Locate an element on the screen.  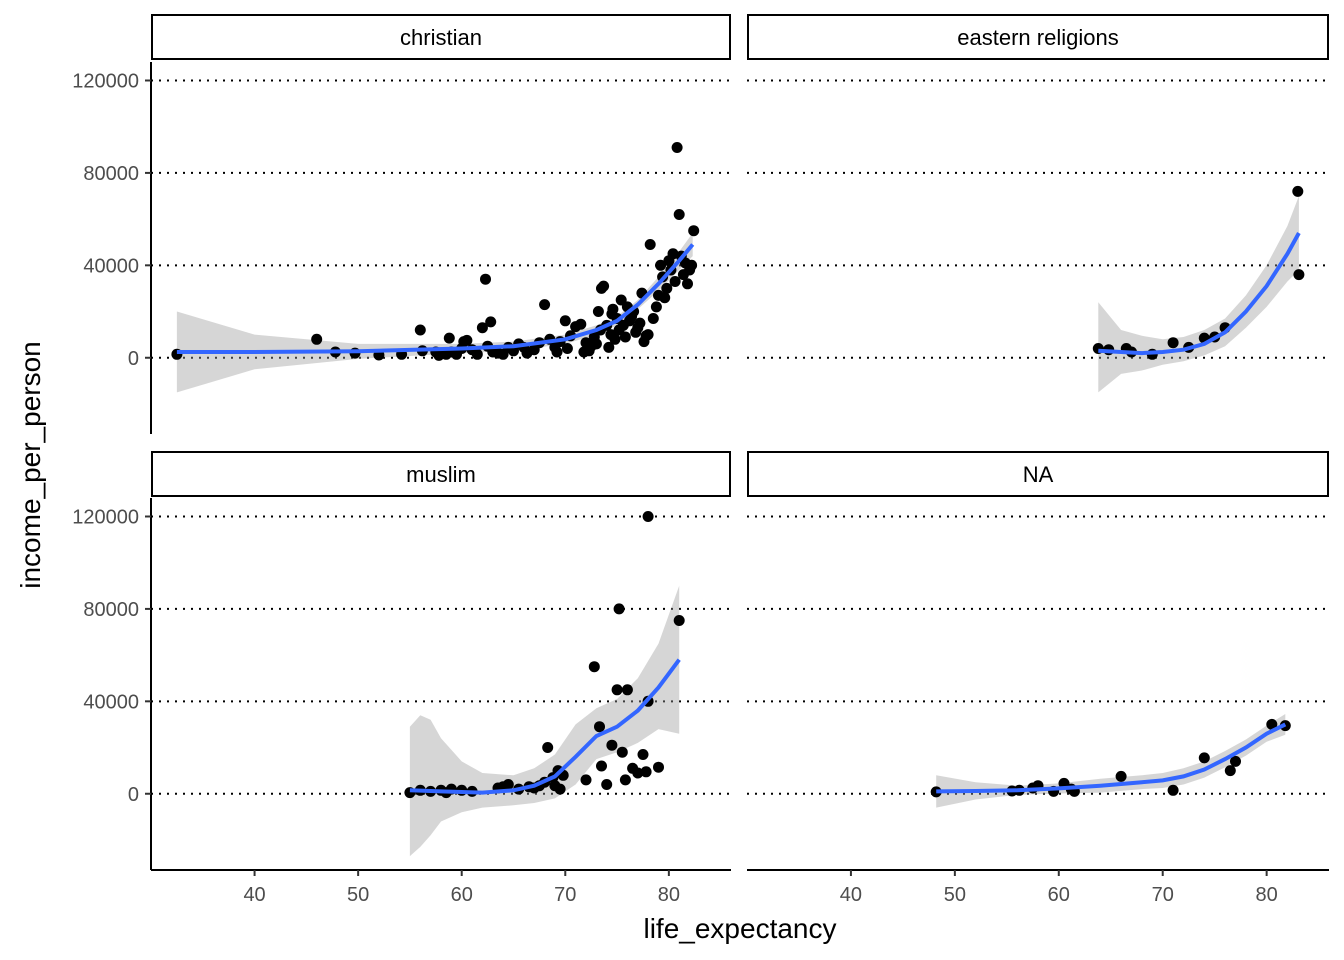
facet-strip-label: muslim is located at coordinates (441, 474).